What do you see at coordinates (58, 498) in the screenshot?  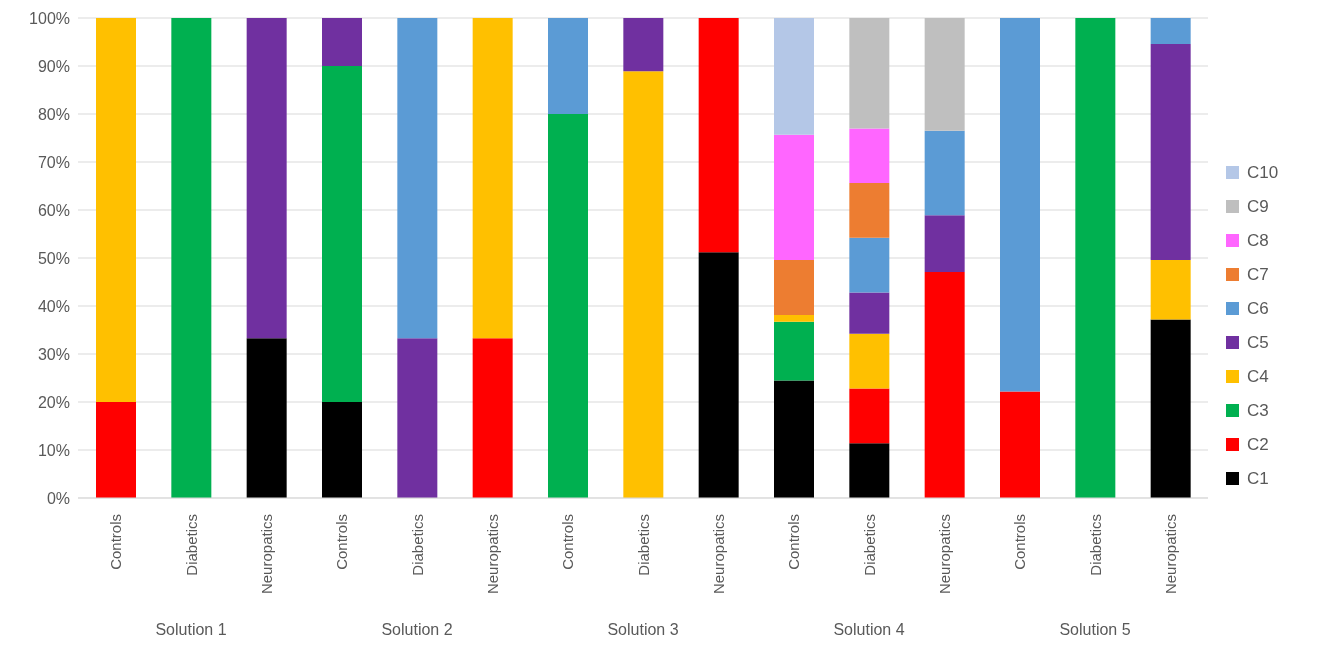 I see `y-tick-label: 0%` at bounding box center [58, 498].